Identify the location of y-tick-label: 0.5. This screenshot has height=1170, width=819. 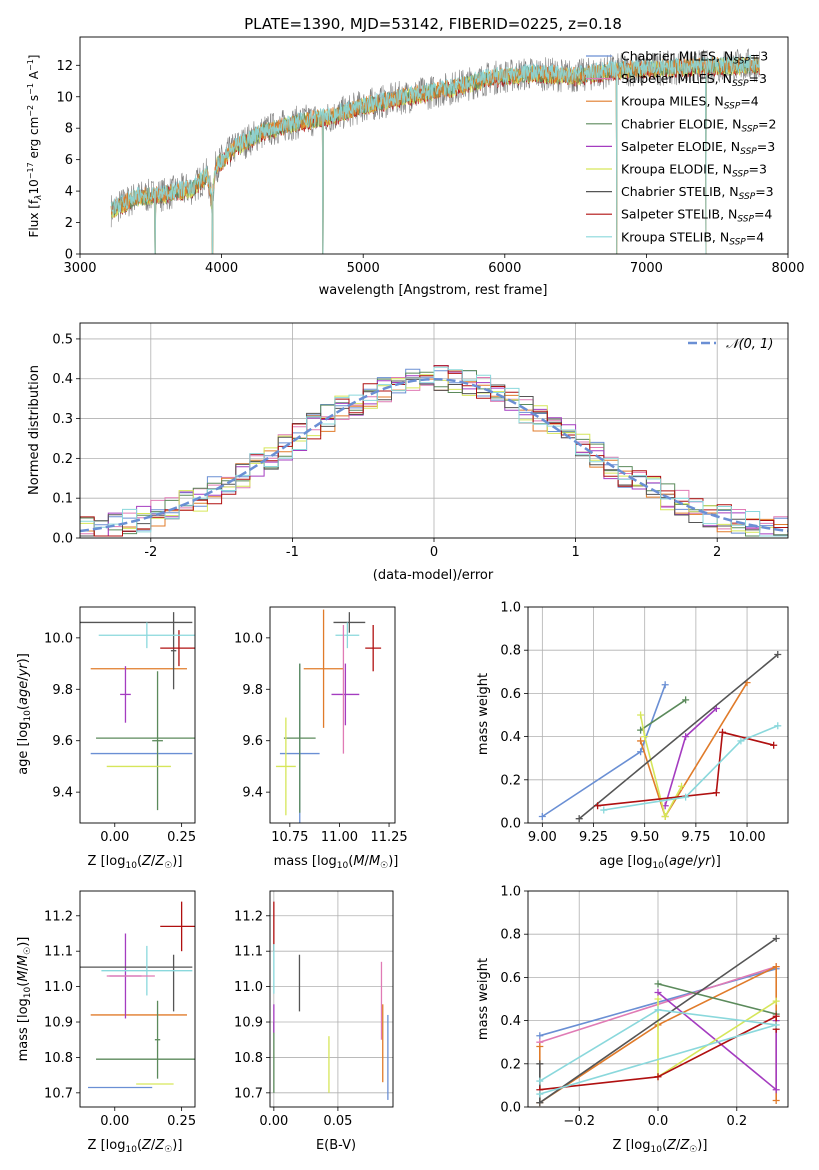
(62, 339).